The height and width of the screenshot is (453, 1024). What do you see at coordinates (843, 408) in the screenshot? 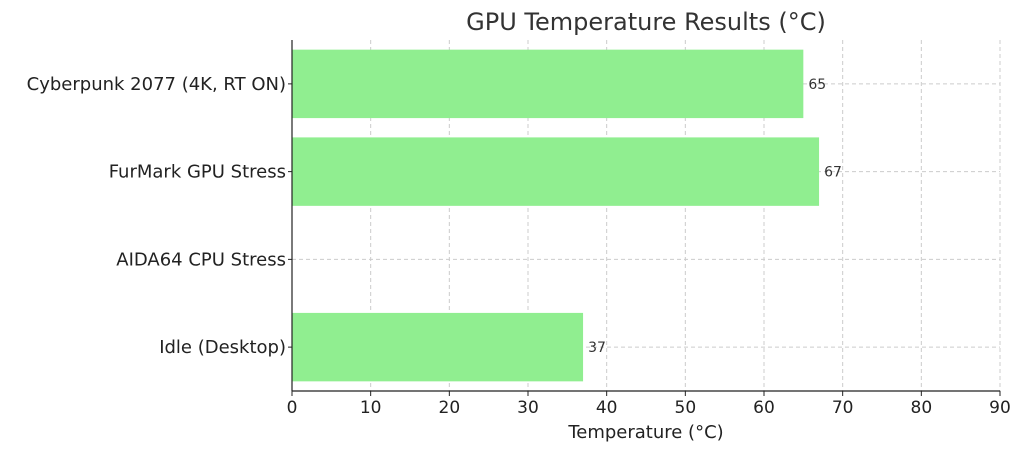
I see `x-tick-label: 70` at bounding box center [843, 408].